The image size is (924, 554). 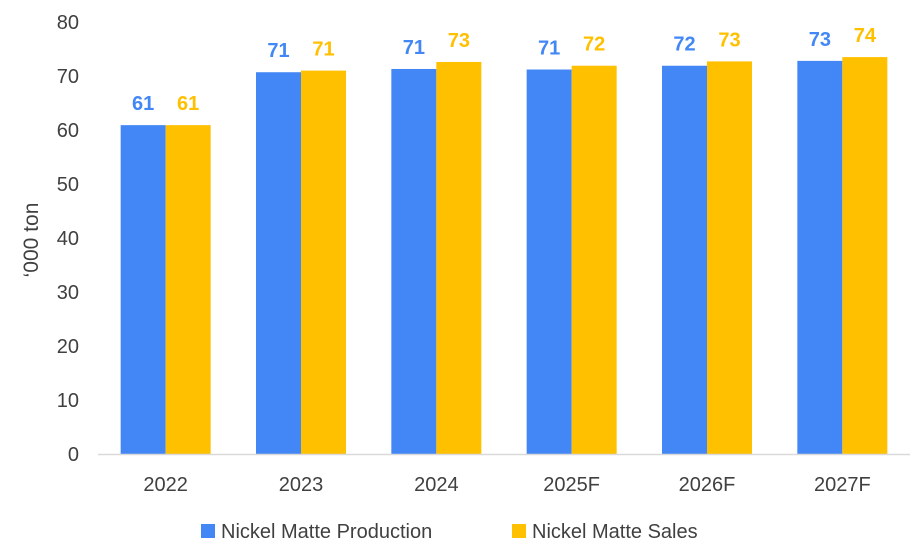 What do you see at coordinates (68, 347) in the screenshot?
I see `y-tick-label: 20` at bounding box center [68, 347].